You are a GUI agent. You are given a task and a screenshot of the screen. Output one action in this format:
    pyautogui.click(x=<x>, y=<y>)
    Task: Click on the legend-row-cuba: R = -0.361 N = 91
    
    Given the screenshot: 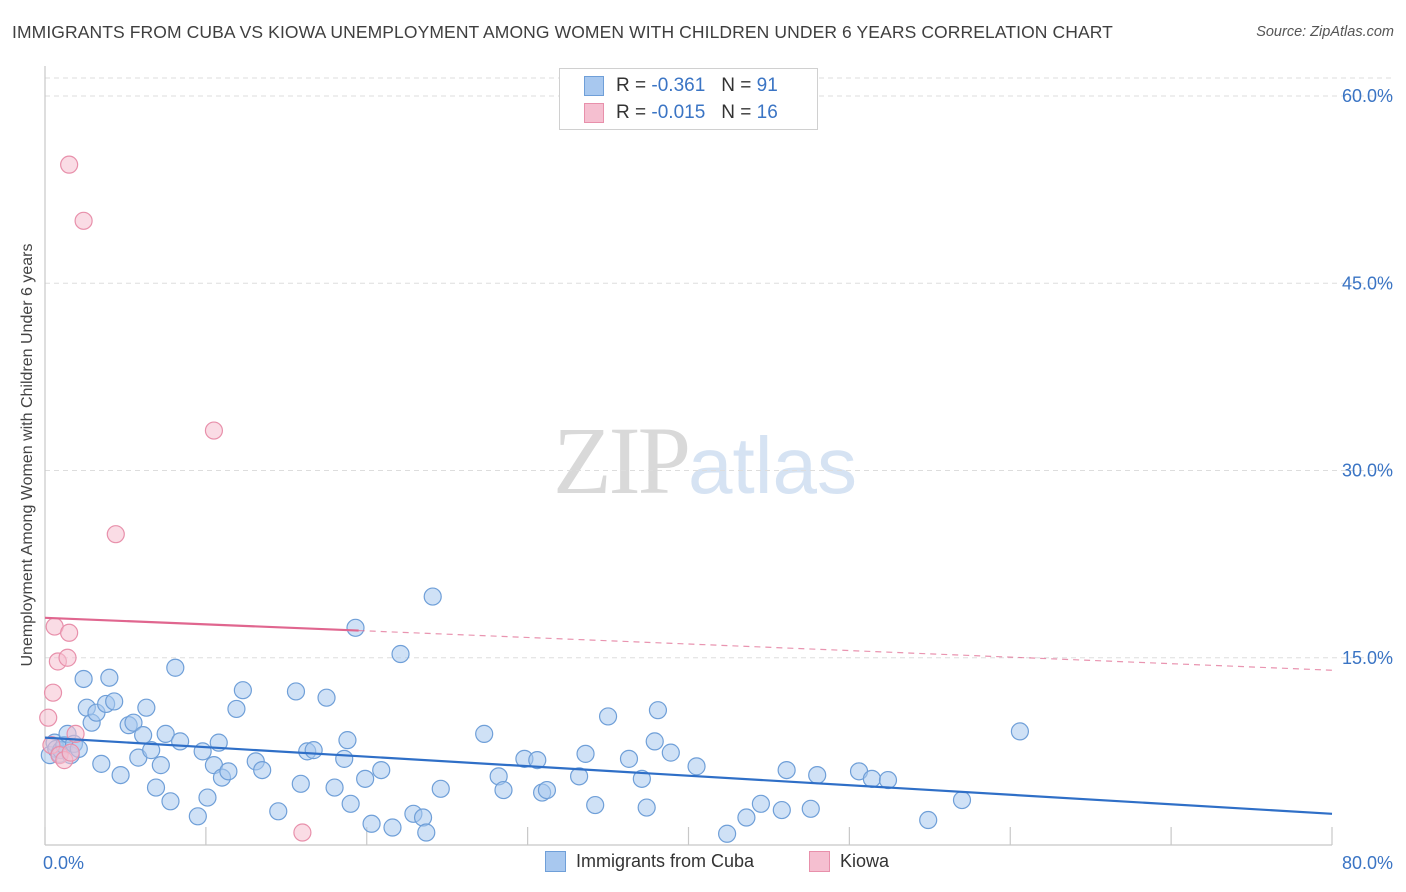 What is the action you would take?
    pyautogui.click(x=681, y=86)
    